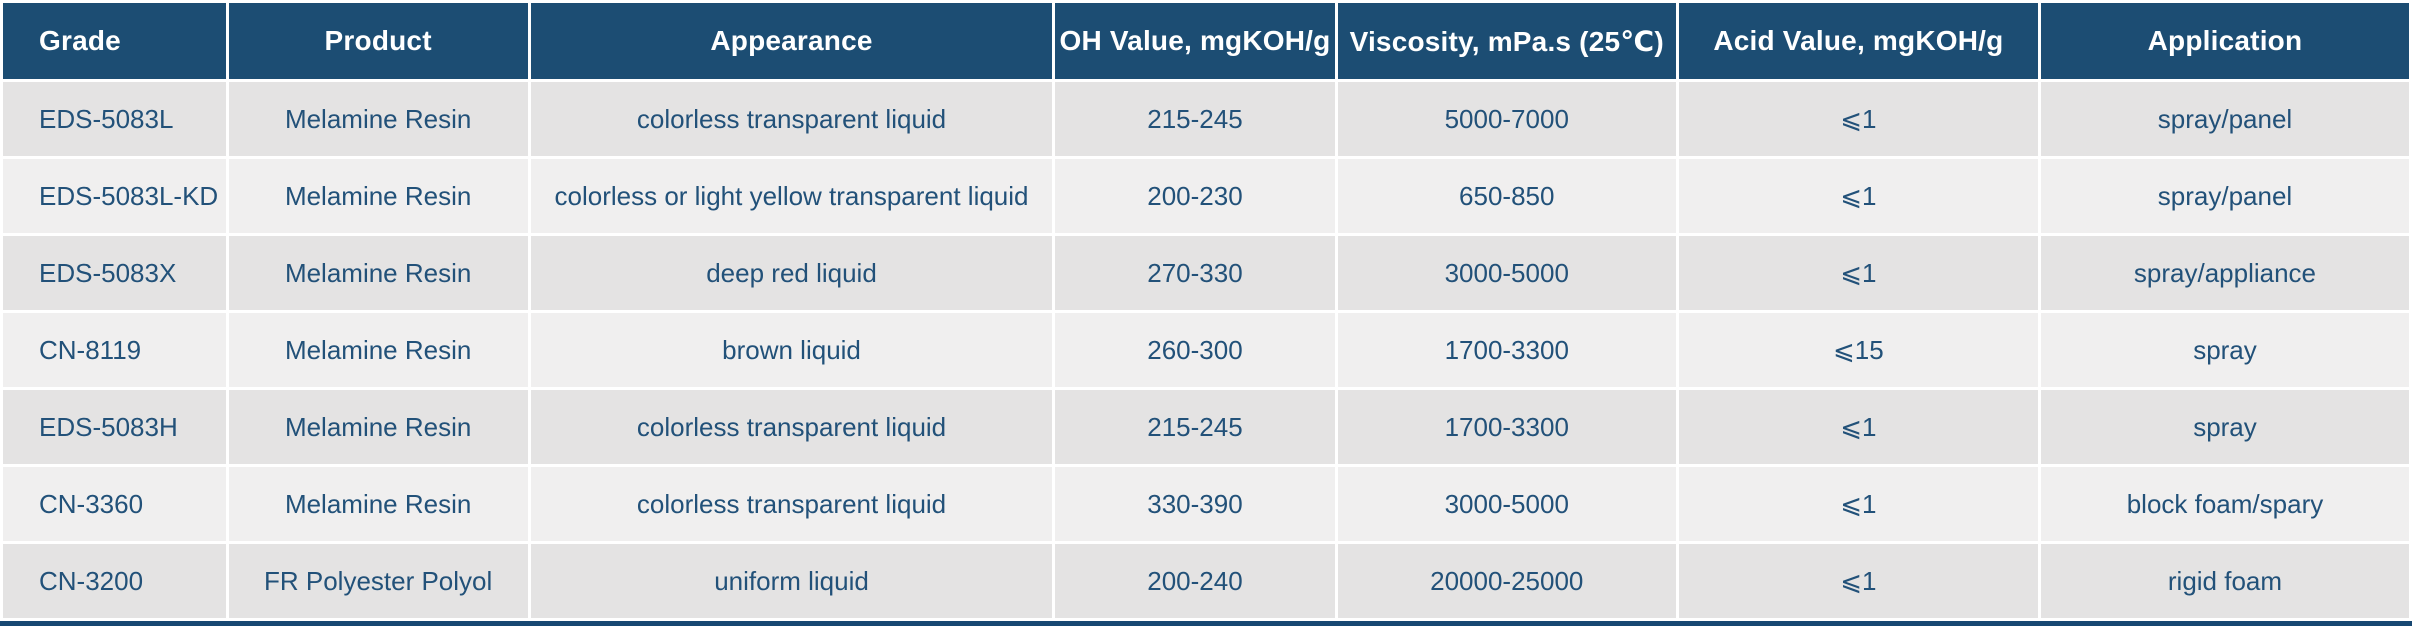 The width and height of the screenshot is (2412, 626). What do you see at coordinates (2224, 581) in the screenshot?
I see `cell-application: rigid foam` at bounding box center [2224, 581].